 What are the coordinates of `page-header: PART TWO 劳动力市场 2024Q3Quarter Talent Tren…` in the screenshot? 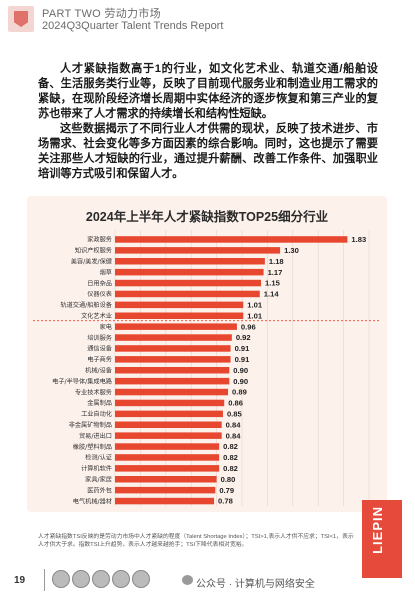 It's located at (207, 26).